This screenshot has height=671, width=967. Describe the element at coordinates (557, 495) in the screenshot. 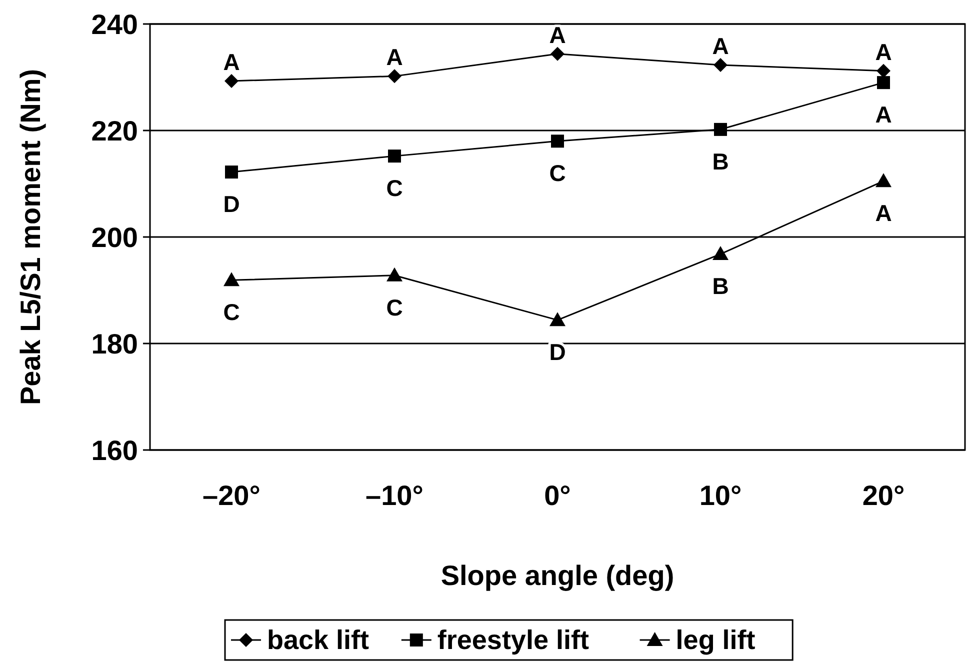

I see `x-tick-label: 0°` at that location.